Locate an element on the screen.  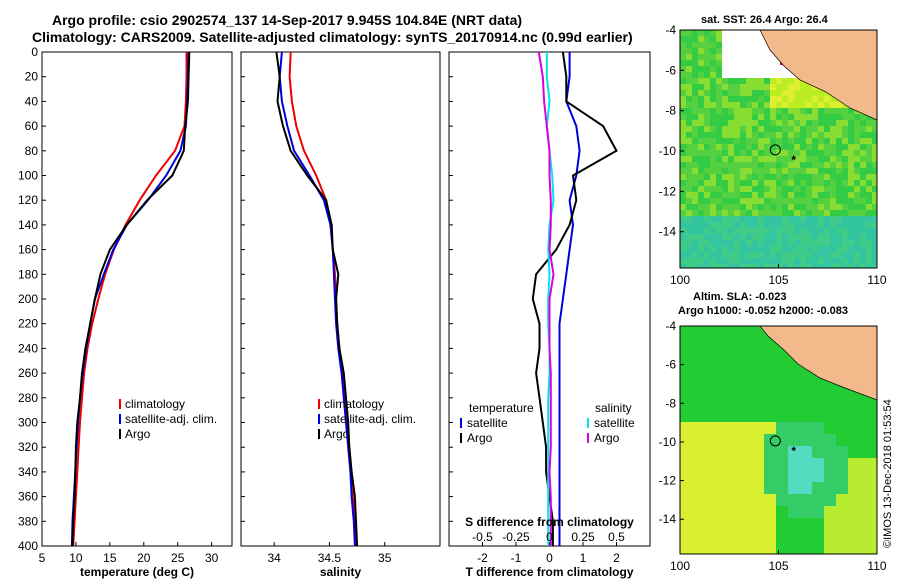
map-y-tick-label: -4 is located at coordinates (670, 326).